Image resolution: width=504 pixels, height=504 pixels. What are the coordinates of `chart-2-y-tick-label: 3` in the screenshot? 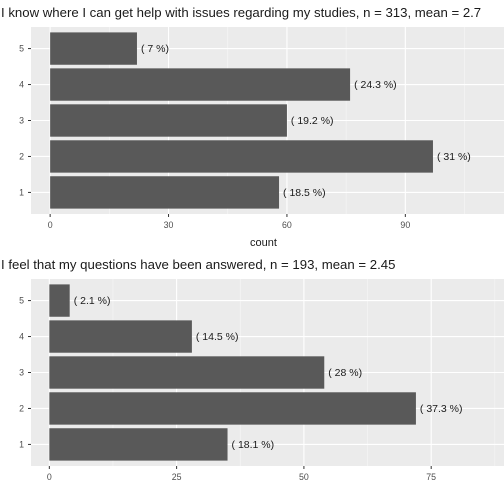 It's located at (21, 373).